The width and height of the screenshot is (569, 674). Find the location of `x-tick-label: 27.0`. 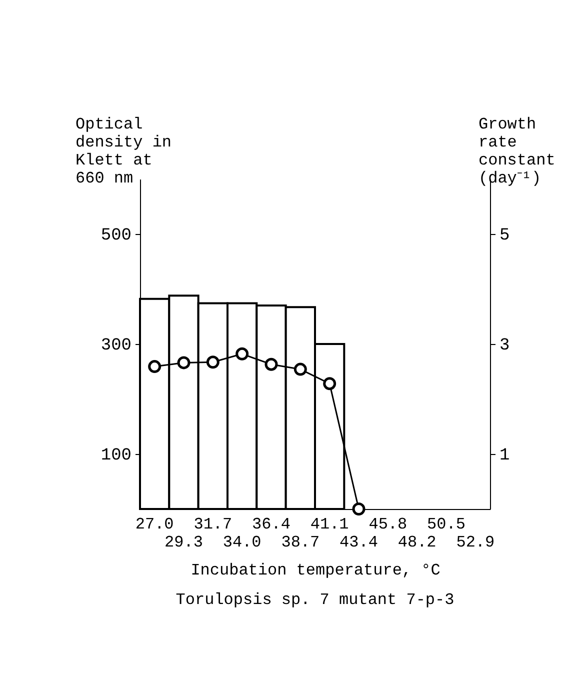

x-tick-label: 27.0 is located at coordinates (154, 525).